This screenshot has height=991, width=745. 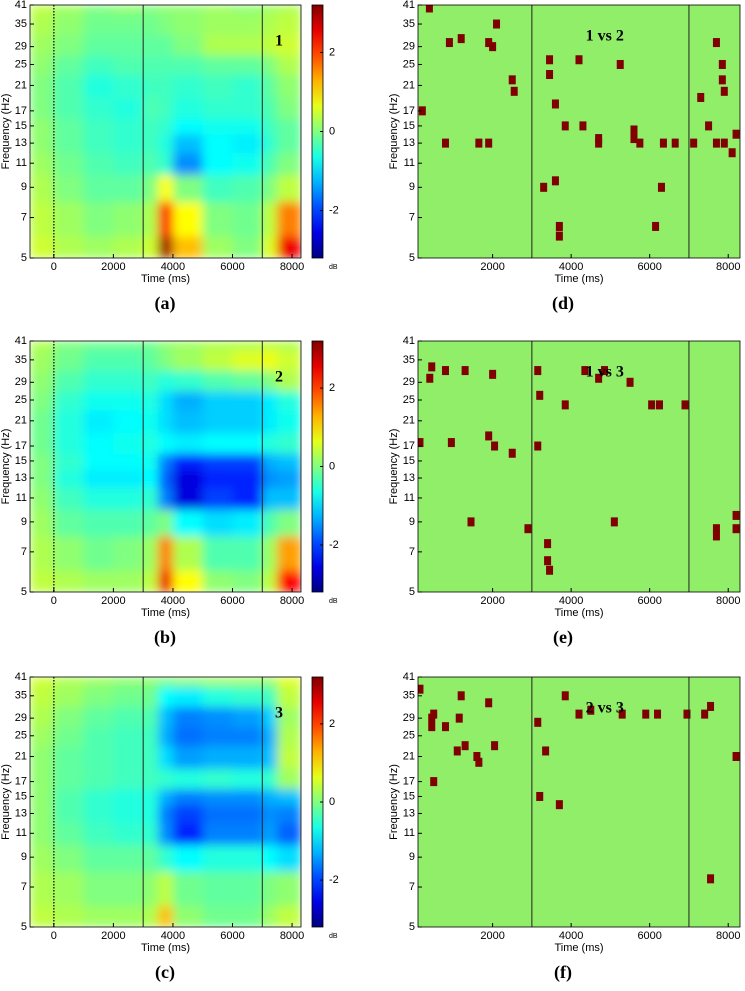 What do you see at coordinates (579, 131) in the screenshot?
I see `plot-area` at bounding box center [579, 131].